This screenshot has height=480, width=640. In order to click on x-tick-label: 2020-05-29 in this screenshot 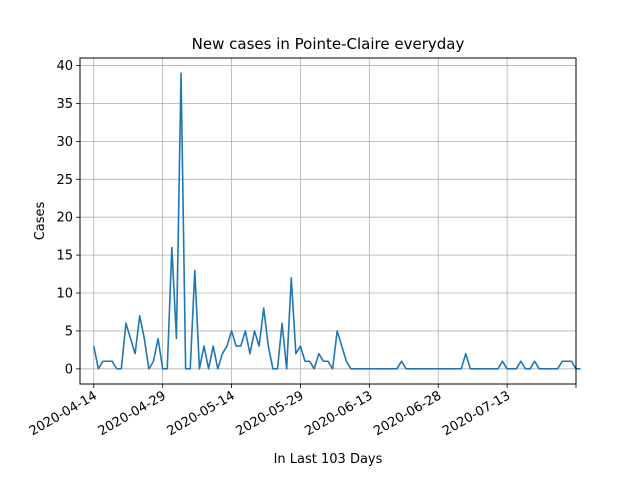, I will do `click(270, 413)`.